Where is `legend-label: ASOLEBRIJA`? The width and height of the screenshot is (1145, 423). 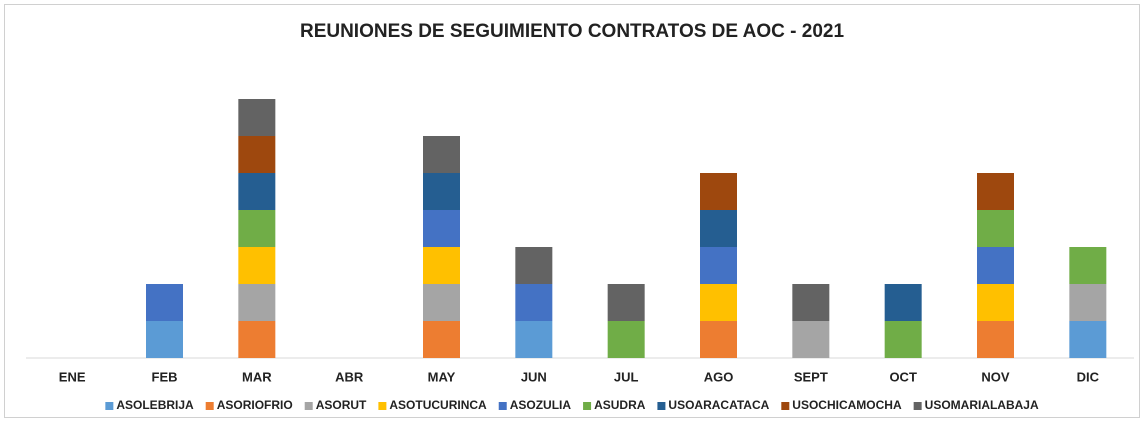 legend-label: ASOLEBRIJA is located at coordinates (155, 405).